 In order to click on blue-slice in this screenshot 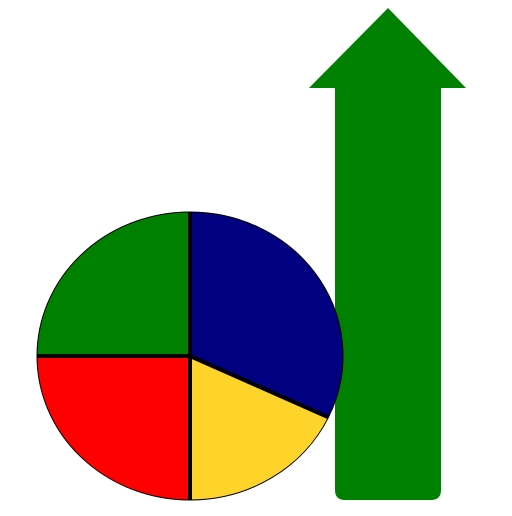, I will do `click(266, 314)`.